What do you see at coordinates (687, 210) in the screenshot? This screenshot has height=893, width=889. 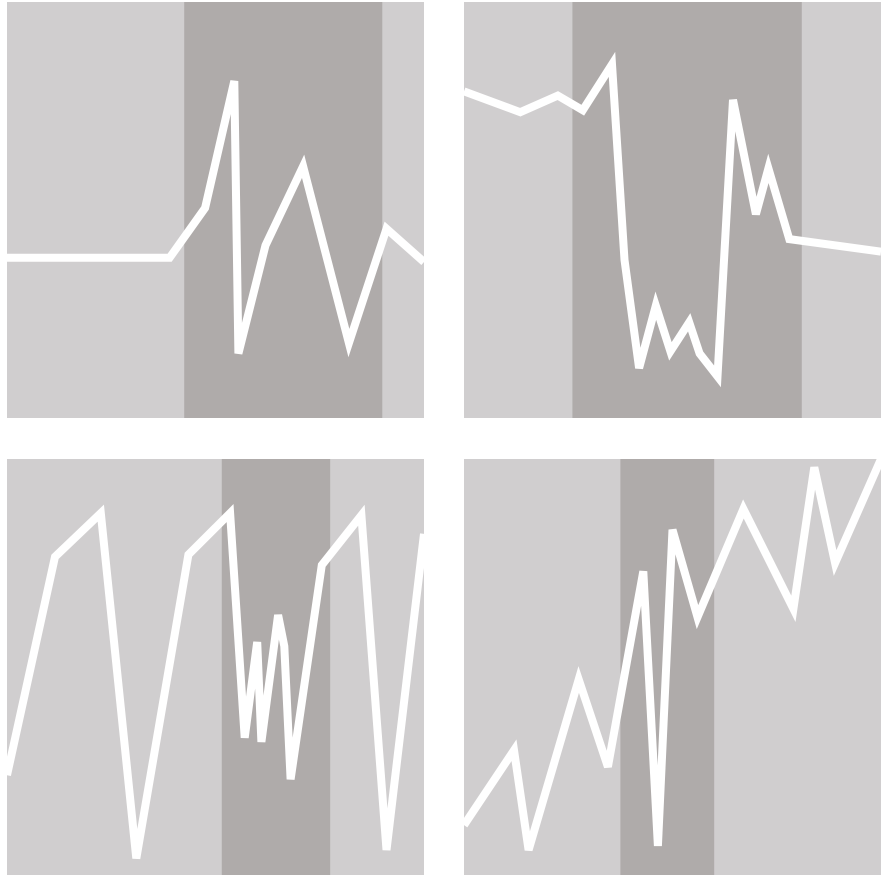 I see `highlight-band` at bounding box center [687, 210].